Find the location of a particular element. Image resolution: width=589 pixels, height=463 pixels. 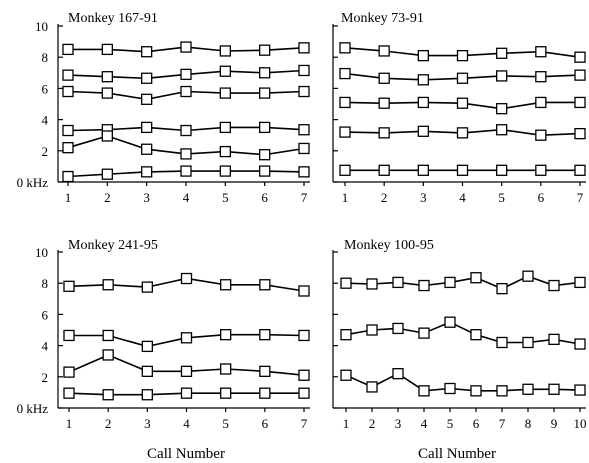

y-tick-label: 2 is located at coordinates (45, 377).